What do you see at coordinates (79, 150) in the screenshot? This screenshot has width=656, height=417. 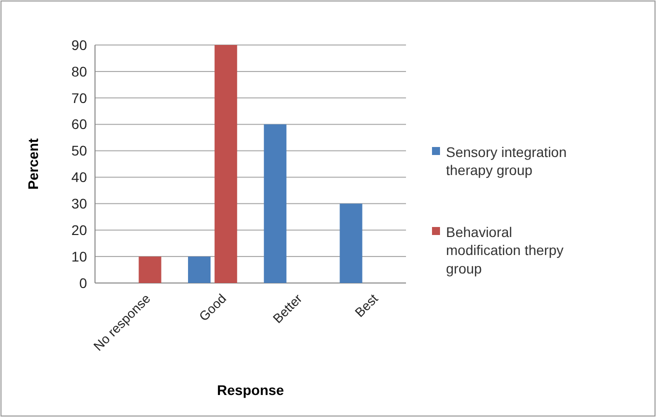 I see `y-tick-label: 50` at bounding box center [79, 150].